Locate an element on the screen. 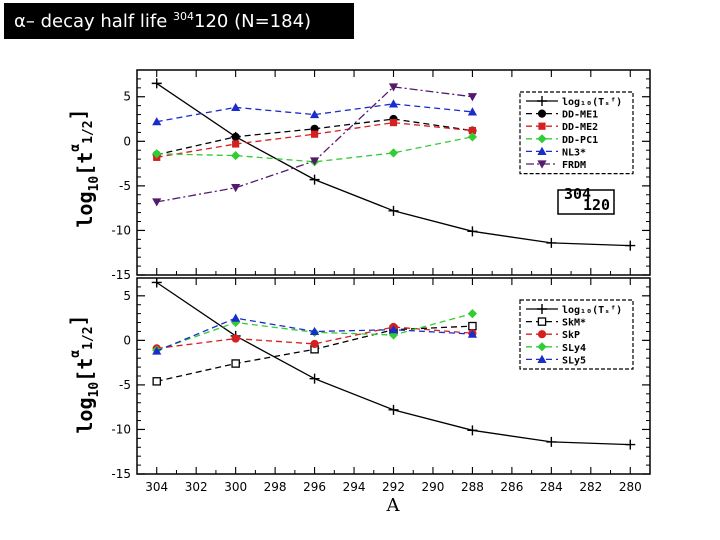 Image resolution: width=720 pixels, height=540 pixels. xtick-label: 288 is located at coordinates (472, 487).